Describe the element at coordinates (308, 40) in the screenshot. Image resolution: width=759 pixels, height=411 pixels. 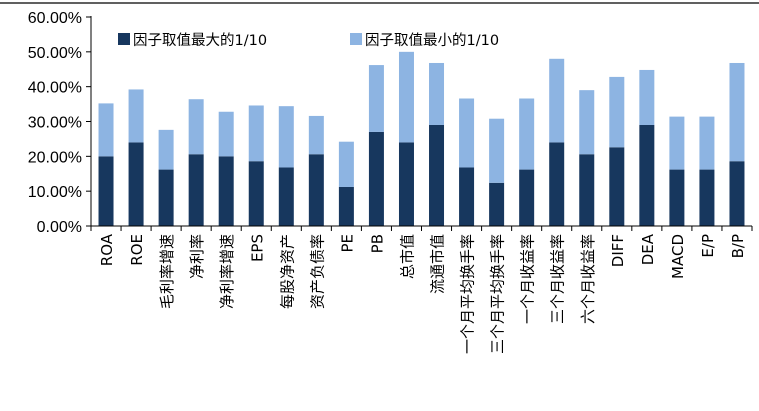
I see `legend: 因子取值最大的1/10 因子取值最小的1/10` at that location.